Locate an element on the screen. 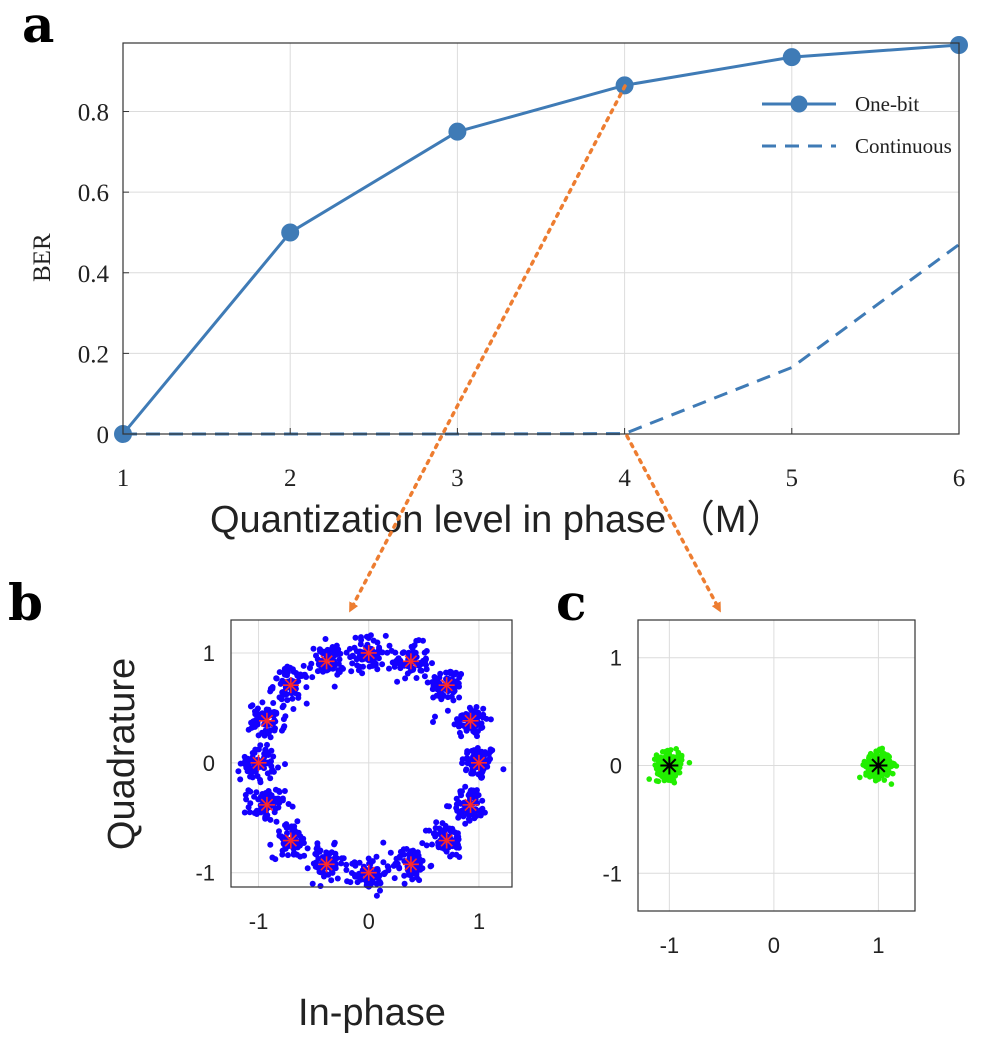  chart-c: -1 0 1 -1 0 1 is located at coordinates (759, 788).